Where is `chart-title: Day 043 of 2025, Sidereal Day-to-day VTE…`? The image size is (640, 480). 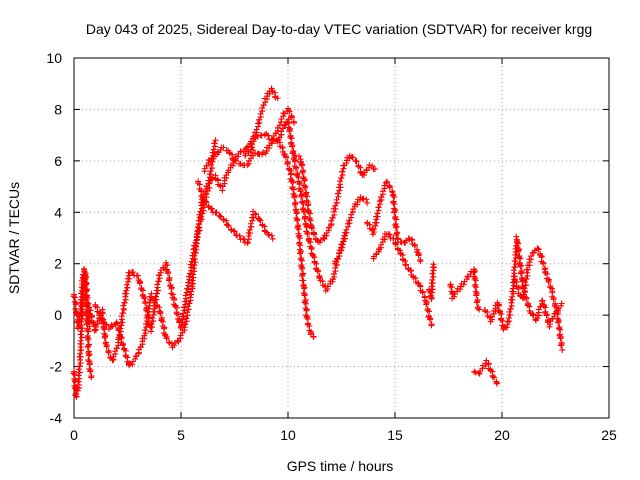 chart-title: Day 043 of 2025, Sidereal Day-to-day VTE… is located at coordinates (339, 29).